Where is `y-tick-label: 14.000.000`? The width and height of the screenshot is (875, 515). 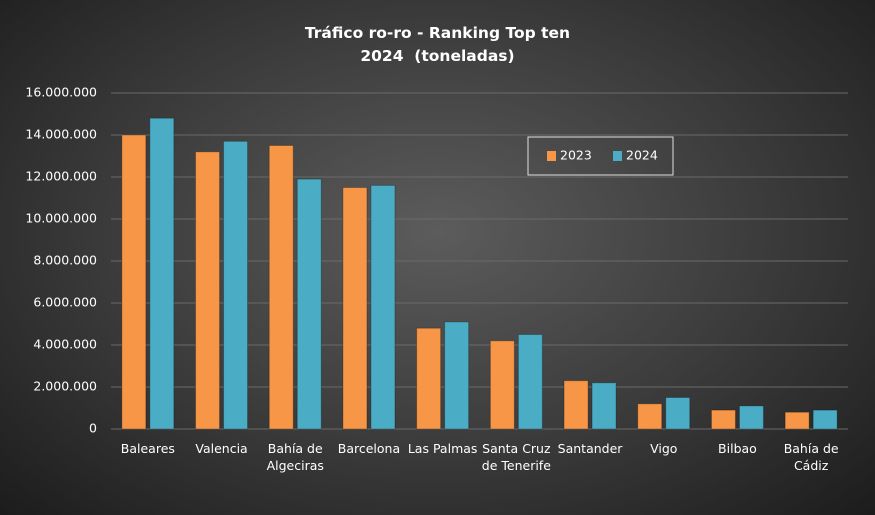 y-tick-label: 14.000.000 is located at coordinates (61, 134).